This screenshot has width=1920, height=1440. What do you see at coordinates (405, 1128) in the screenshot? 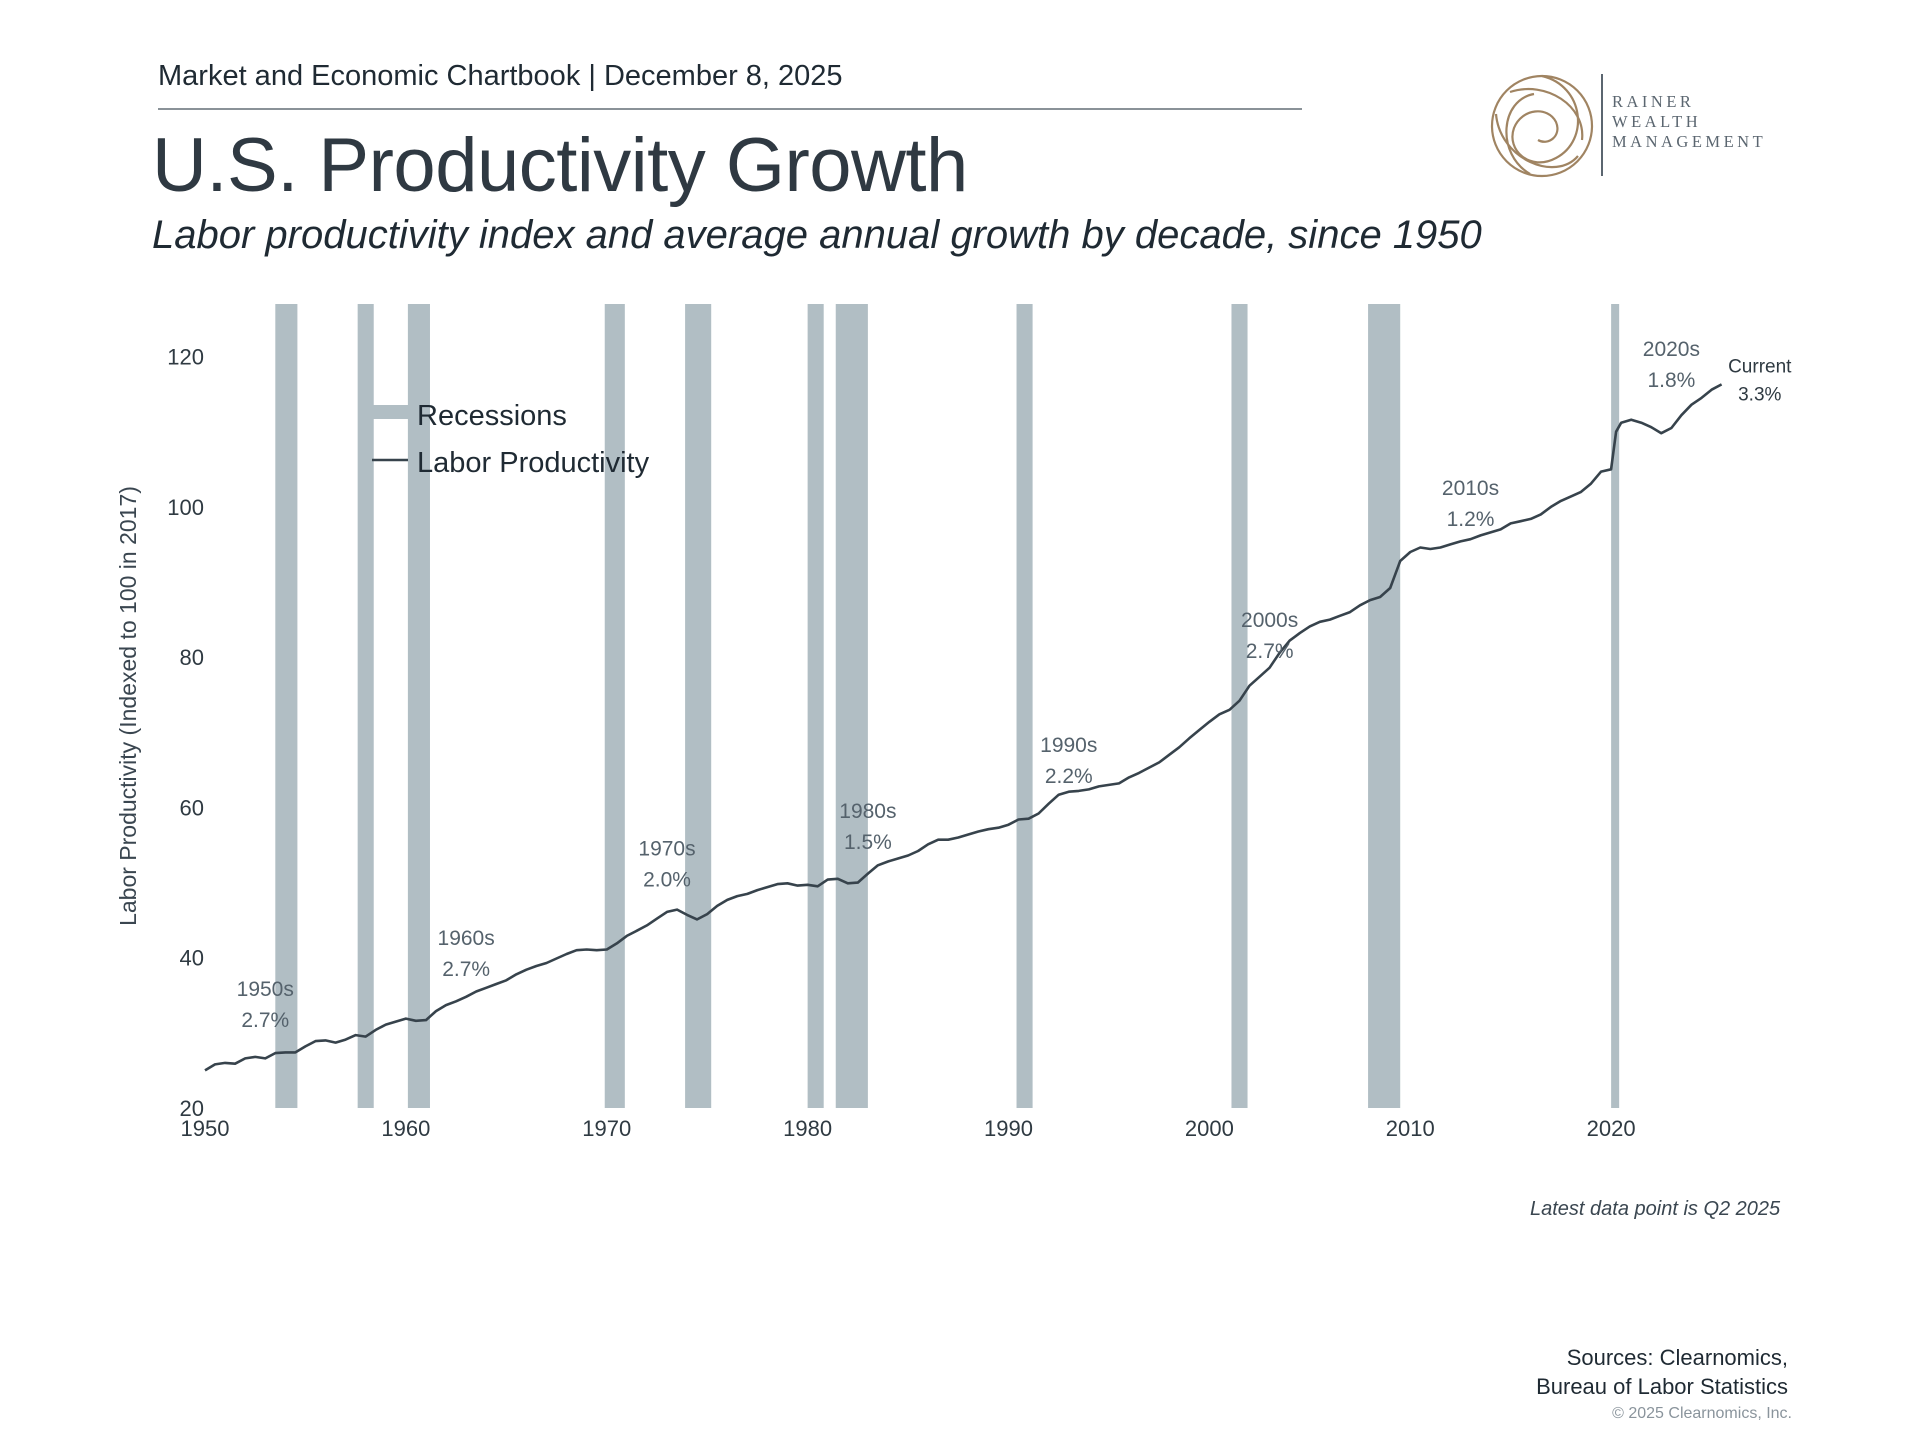
I see `x-tick-label-1960: 1960` at bounding box center [405, 1128].